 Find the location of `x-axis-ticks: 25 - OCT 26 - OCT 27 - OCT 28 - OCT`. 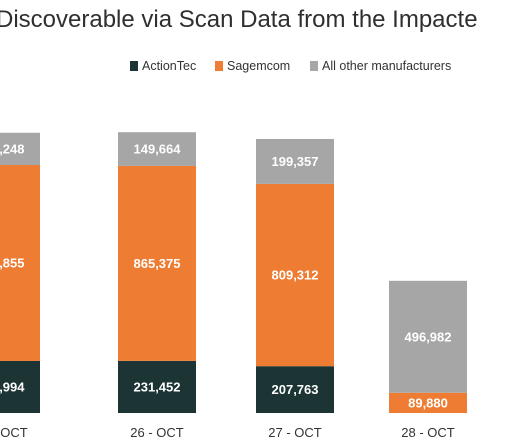

x-axis-ticks: 25 - OCT 26 - OCT 27 - OCT 28 - OCT is located at coordinates (227, 432).